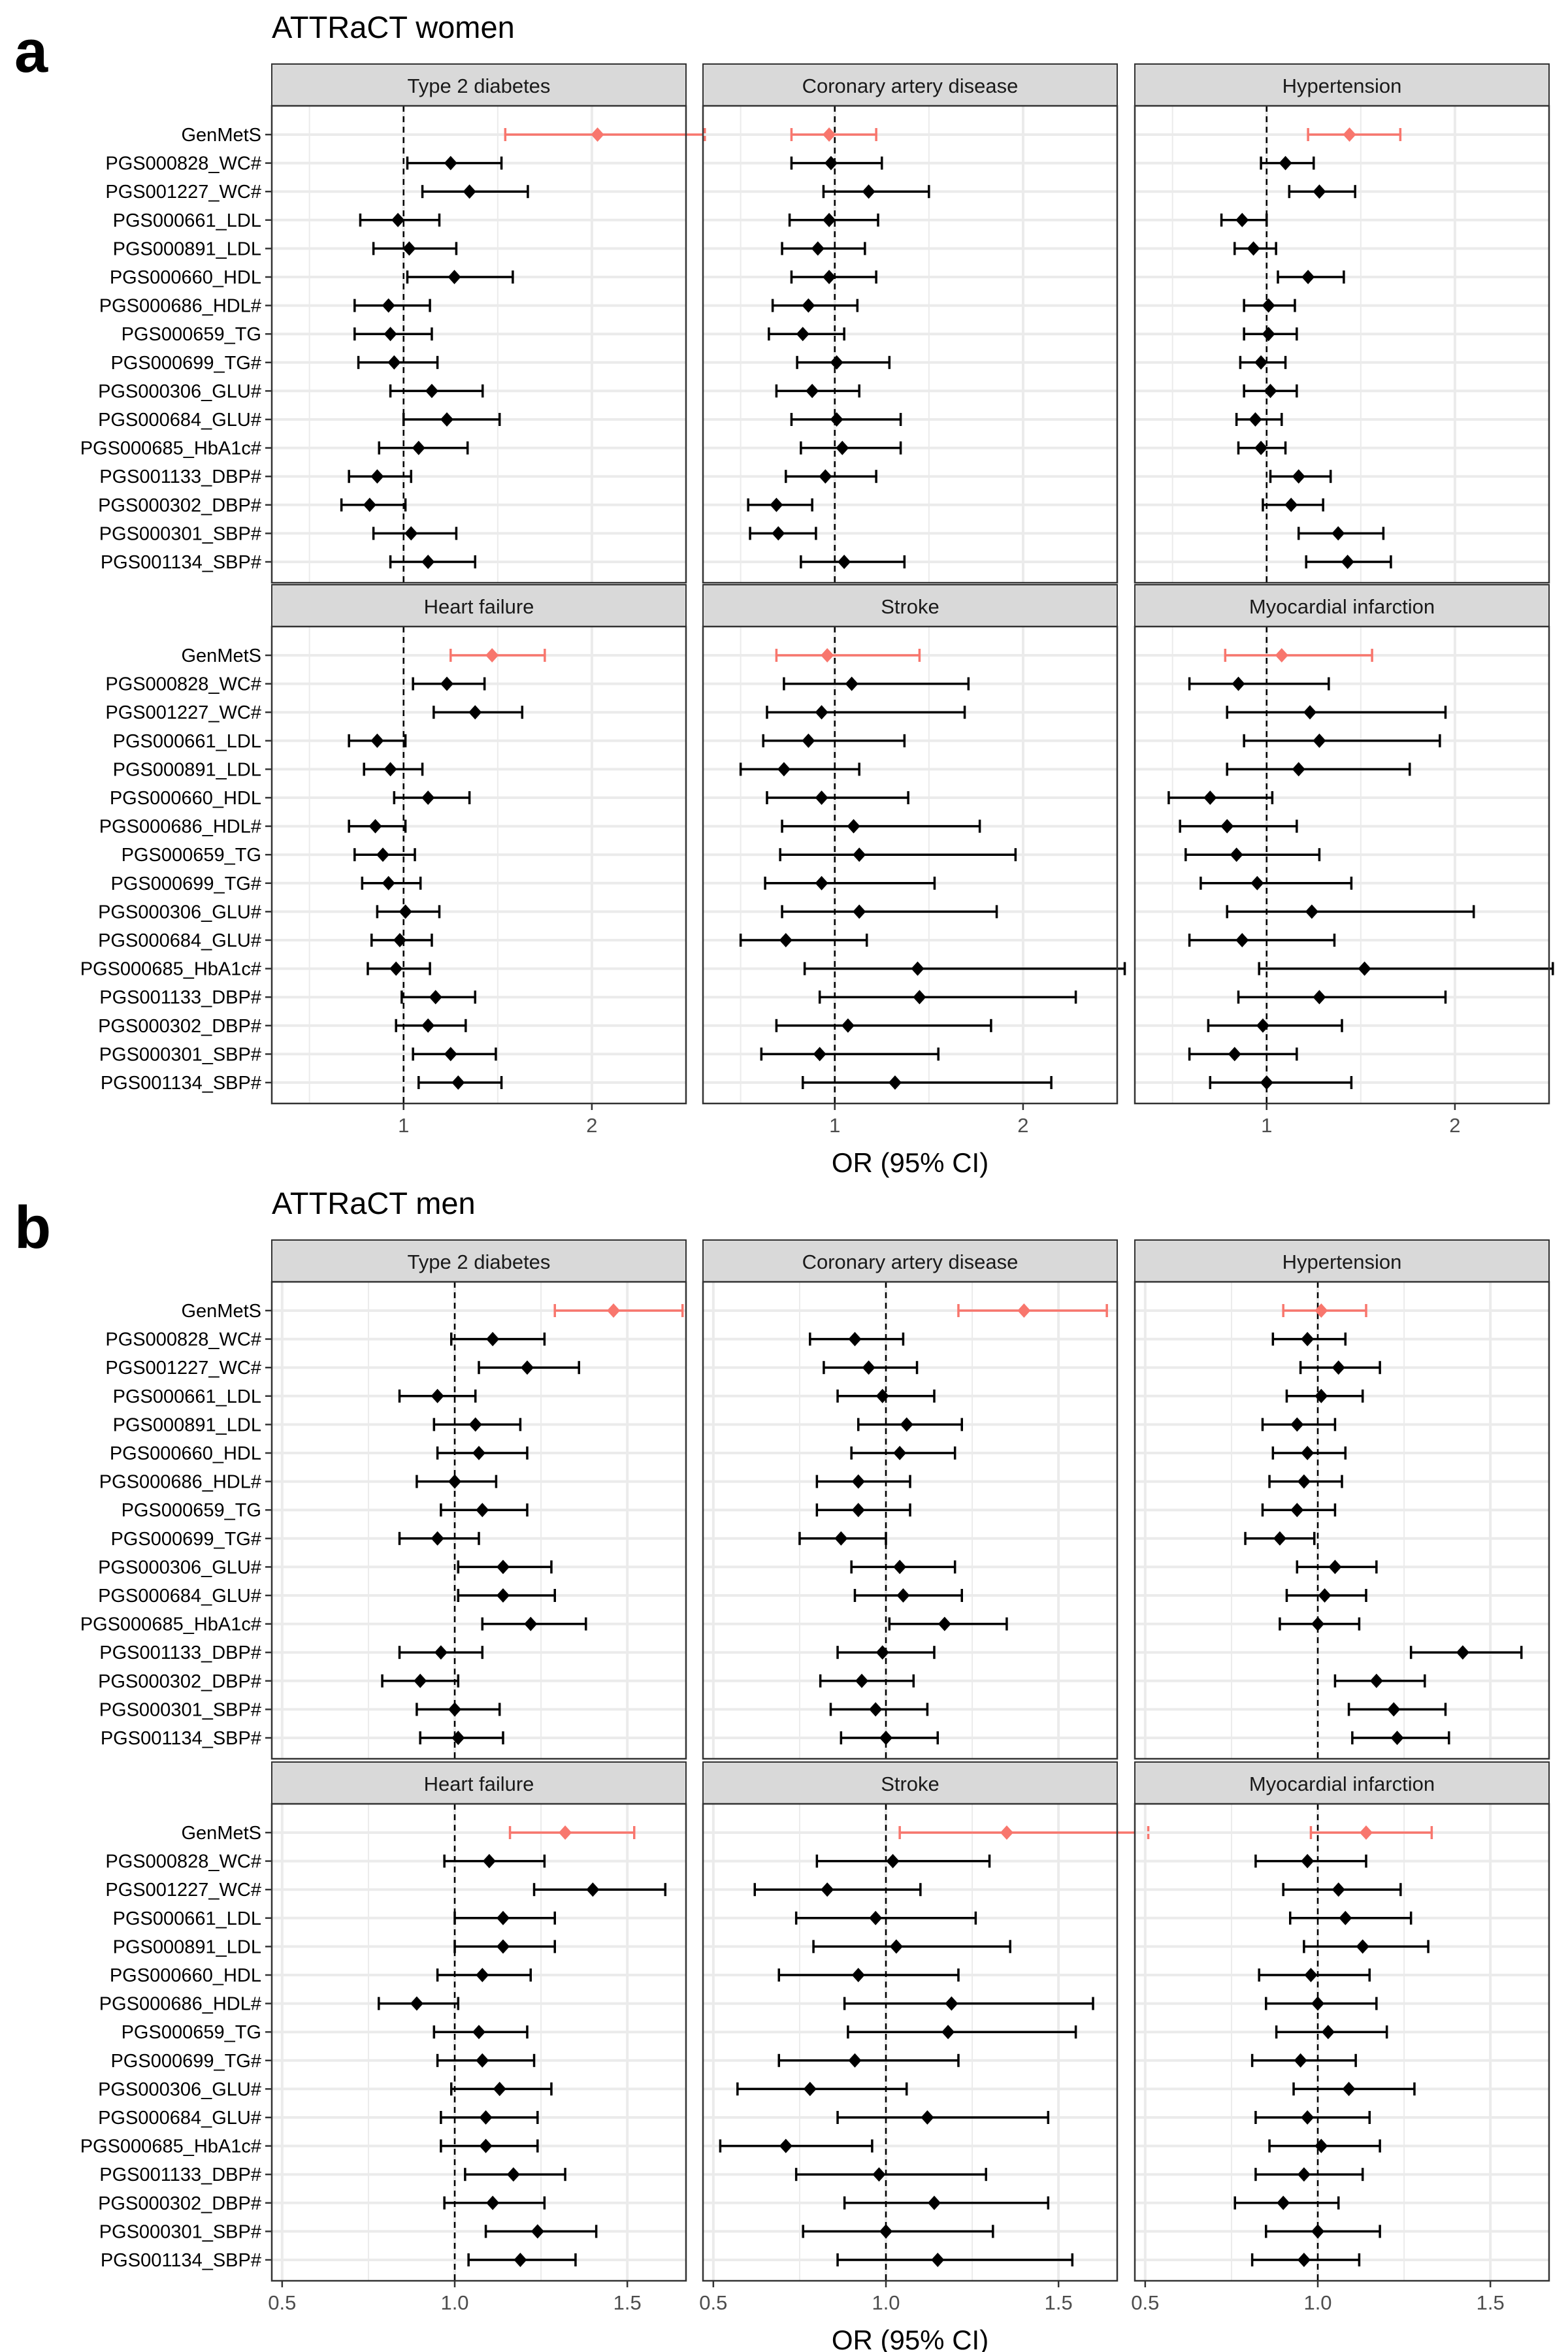  Describe the element at coordinates (187, 1946) in the screenshot. I see `y-tick-label: PGS000891_LDL` at that location.